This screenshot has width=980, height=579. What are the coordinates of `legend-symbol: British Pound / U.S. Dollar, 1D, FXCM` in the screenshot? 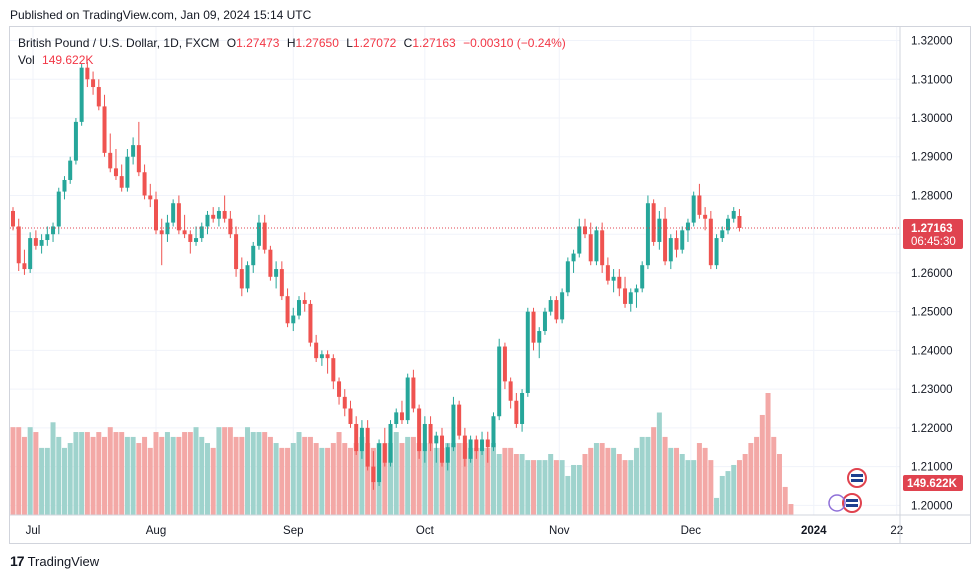 It's located at (119, 43).